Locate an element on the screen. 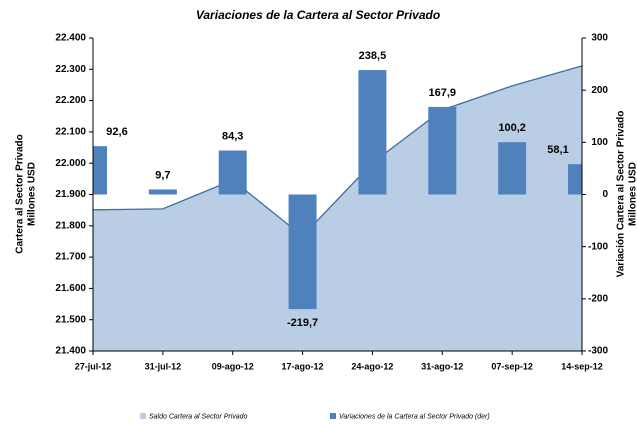  legend-label: Saldo Cartera al Sector Privado is located at coordinates (198, 416).